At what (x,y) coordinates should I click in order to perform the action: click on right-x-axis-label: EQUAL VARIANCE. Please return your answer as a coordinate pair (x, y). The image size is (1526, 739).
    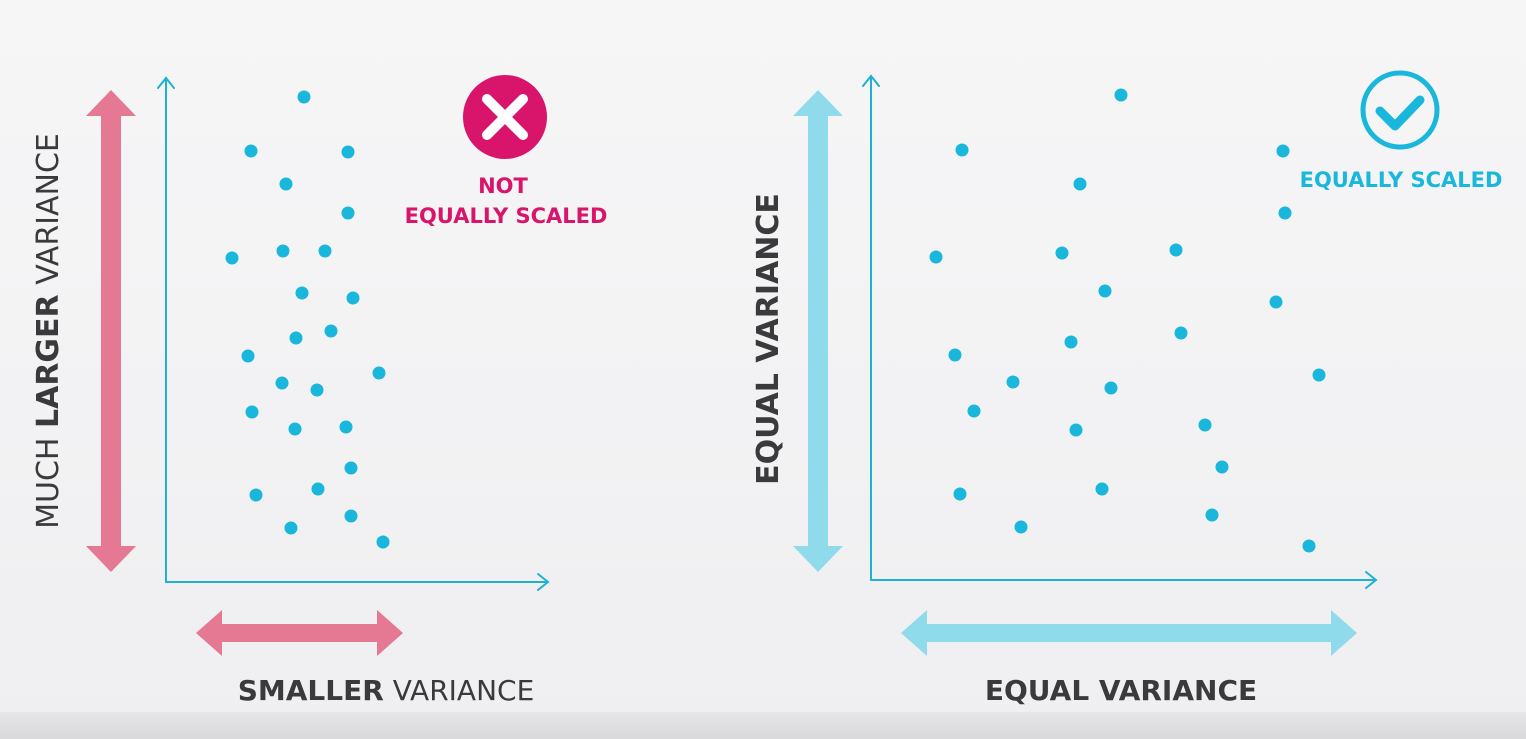
    Looking at the image, I should click on (1121, 690).